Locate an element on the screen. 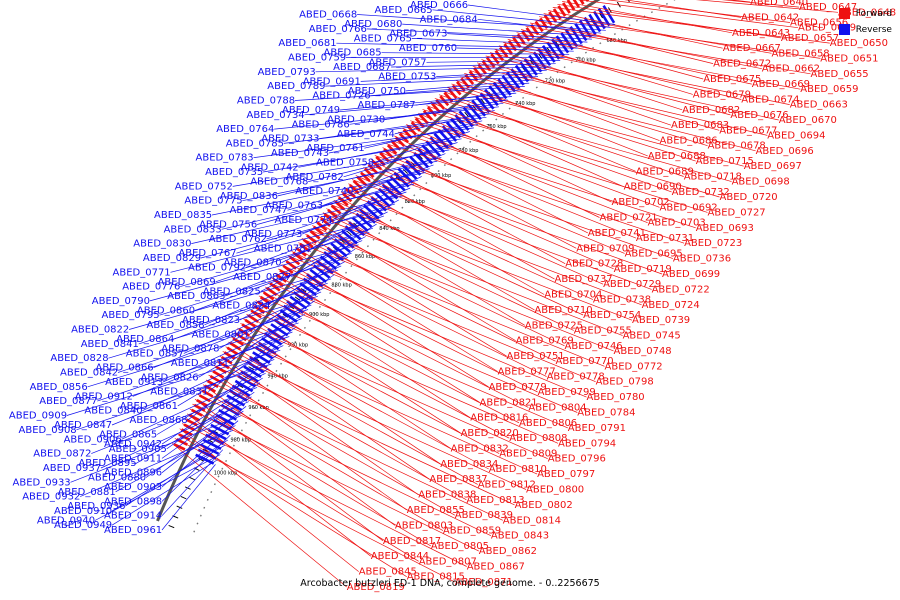 This screenshot has width=900, height=600. reverse-gene-label: ABED_0936 is located at coordinates (96, 506).